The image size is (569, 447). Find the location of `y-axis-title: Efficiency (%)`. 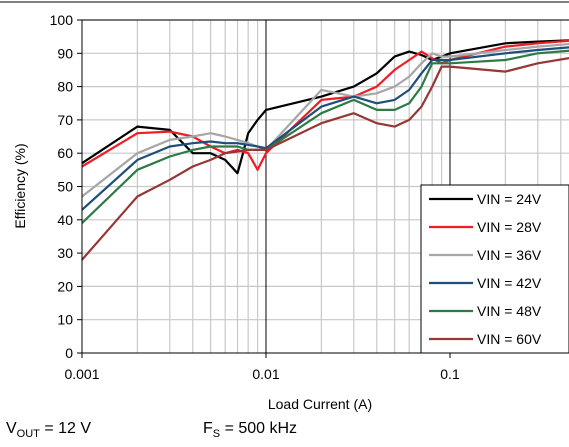

y-axis-title: Efficiency (%) is located at coordinates (20, 185).